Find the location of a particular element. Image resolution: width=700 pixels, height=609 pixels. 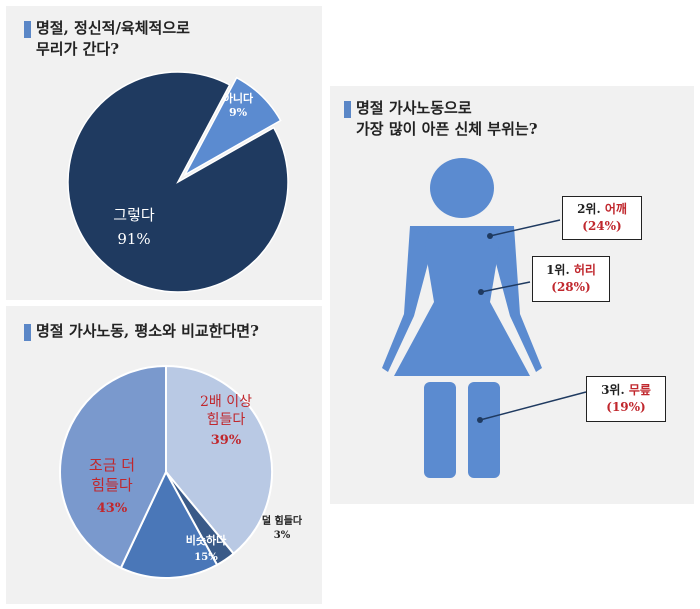

body-part-label: 어깨 is located at coordinates (615, 209).